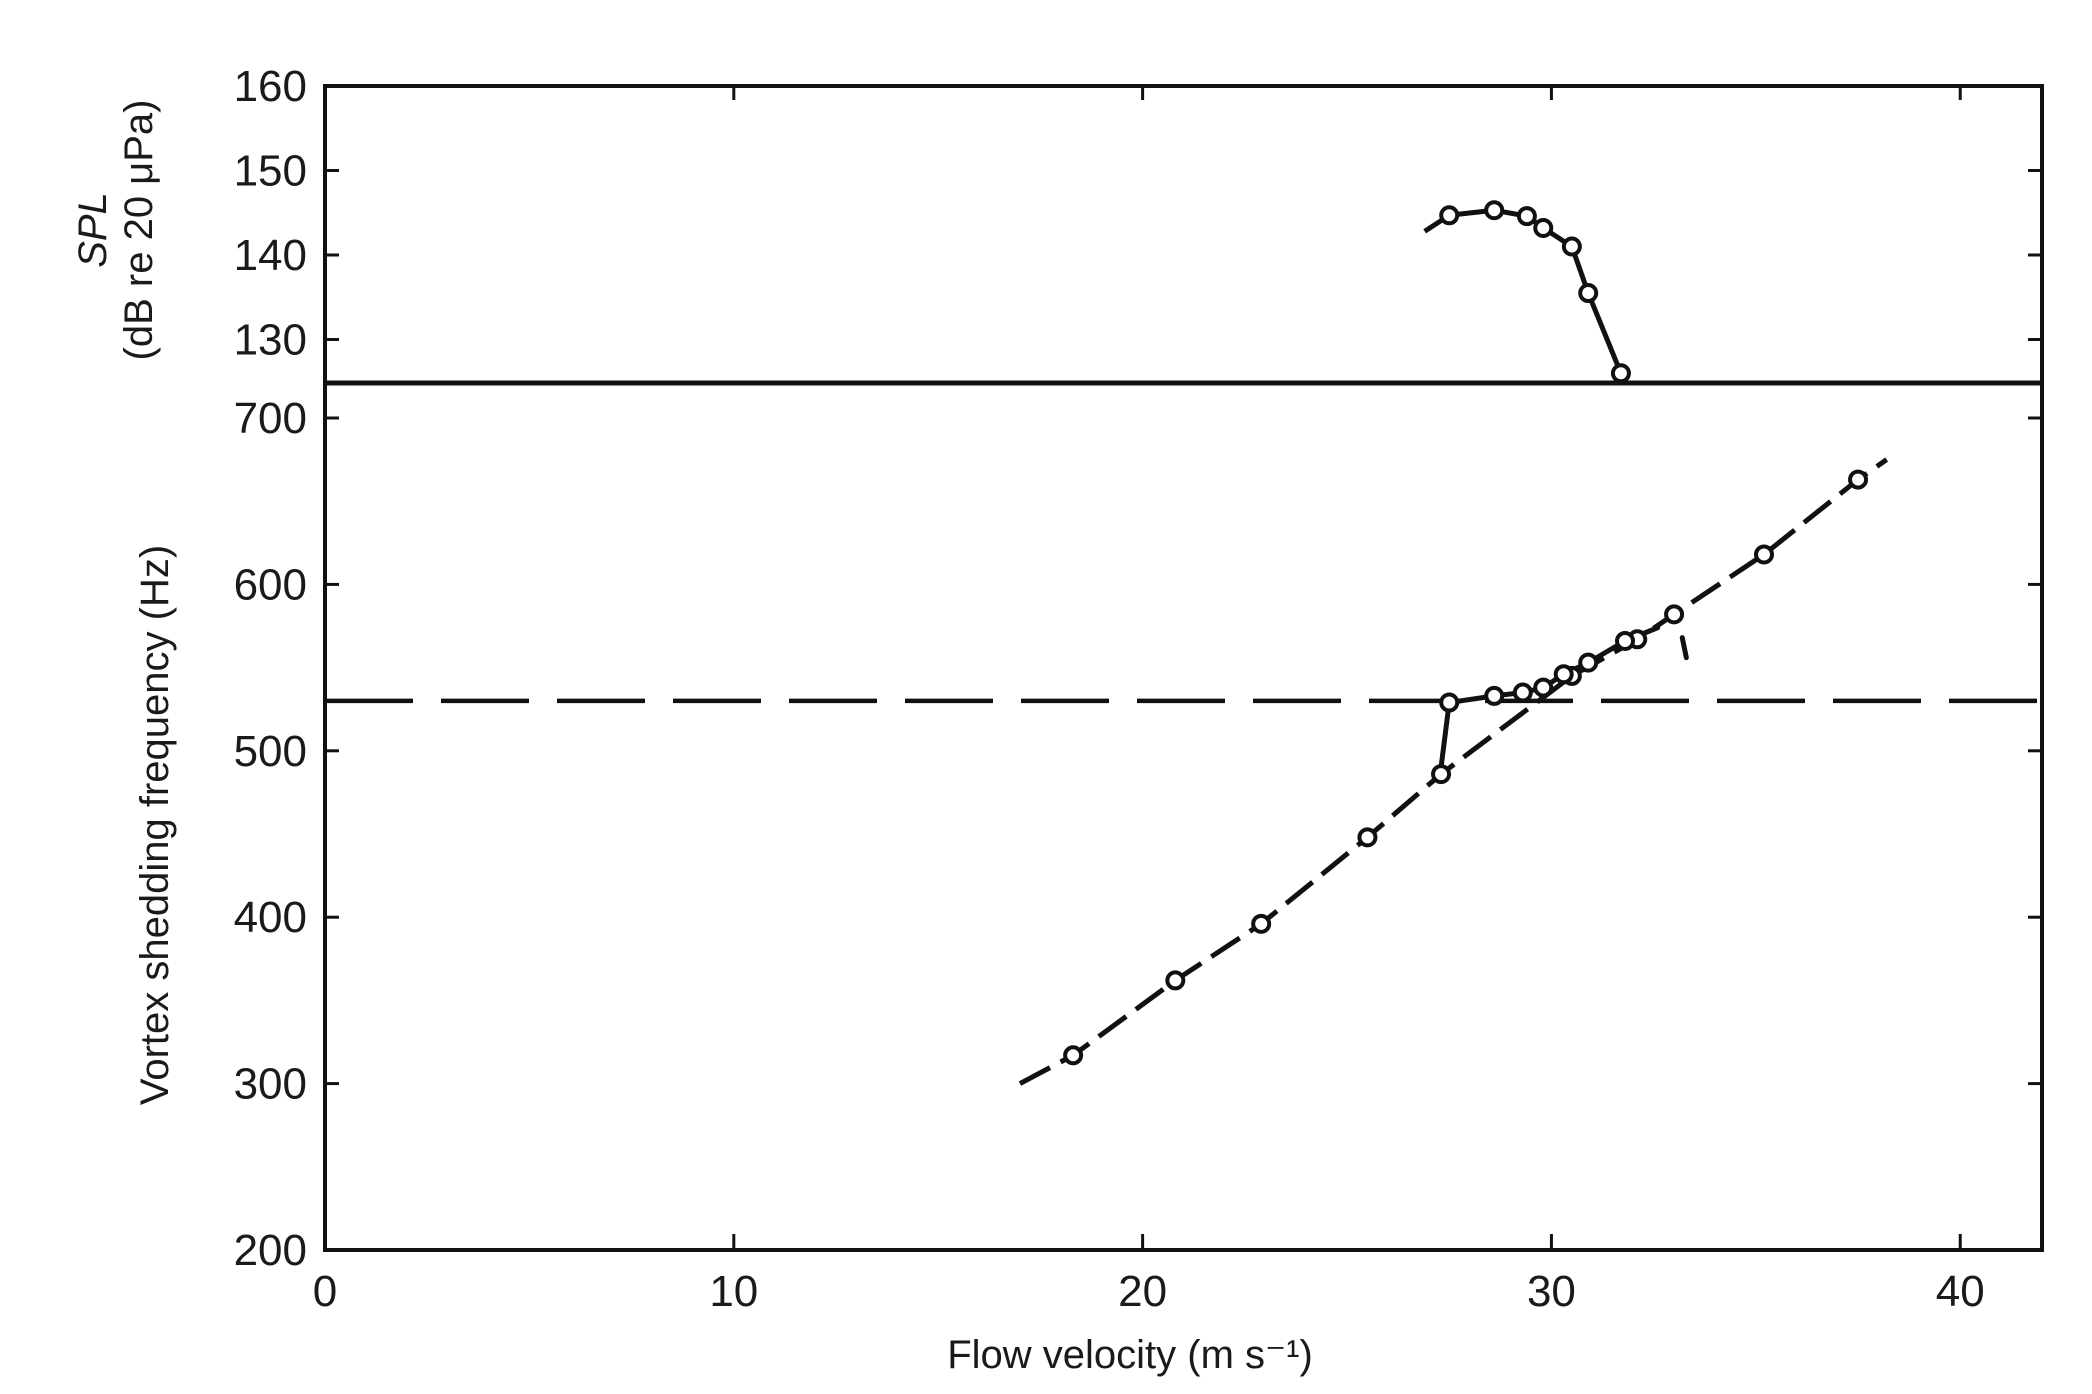  I want to click on x-tick-label: 40, so click(1960, 1291).